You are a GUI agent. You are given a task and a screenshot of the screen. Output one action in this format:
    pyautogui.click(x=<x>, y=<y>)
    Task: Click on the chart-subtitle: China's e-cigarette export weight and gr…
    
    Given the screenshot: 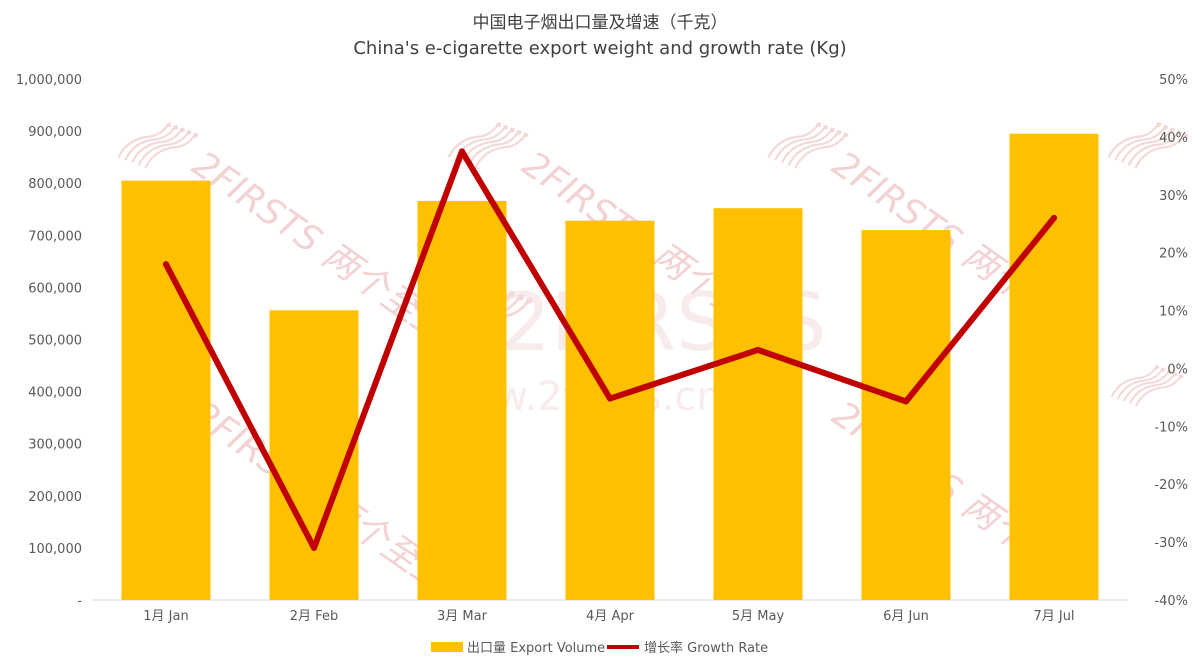 What is the action you would take?
    pyautogui.click(x=599, y=48)
    